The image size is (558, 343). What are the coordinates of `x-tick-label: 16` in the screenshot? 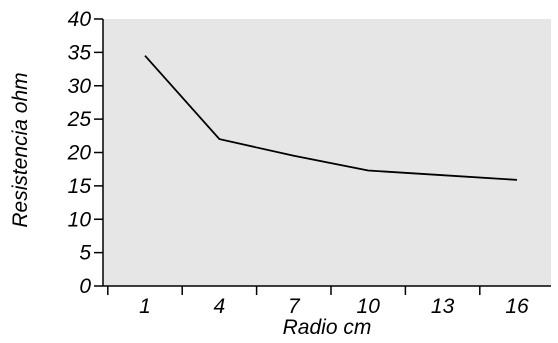 It's located at (517, 306).